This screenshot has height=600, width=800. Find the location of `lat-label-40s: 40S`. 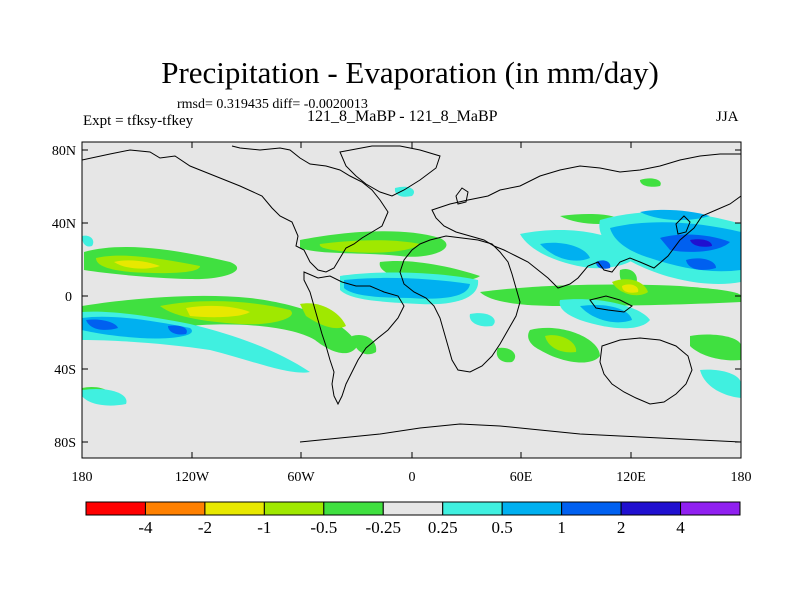

lat-label-40s: 40S is located at coordinates (65, 370).